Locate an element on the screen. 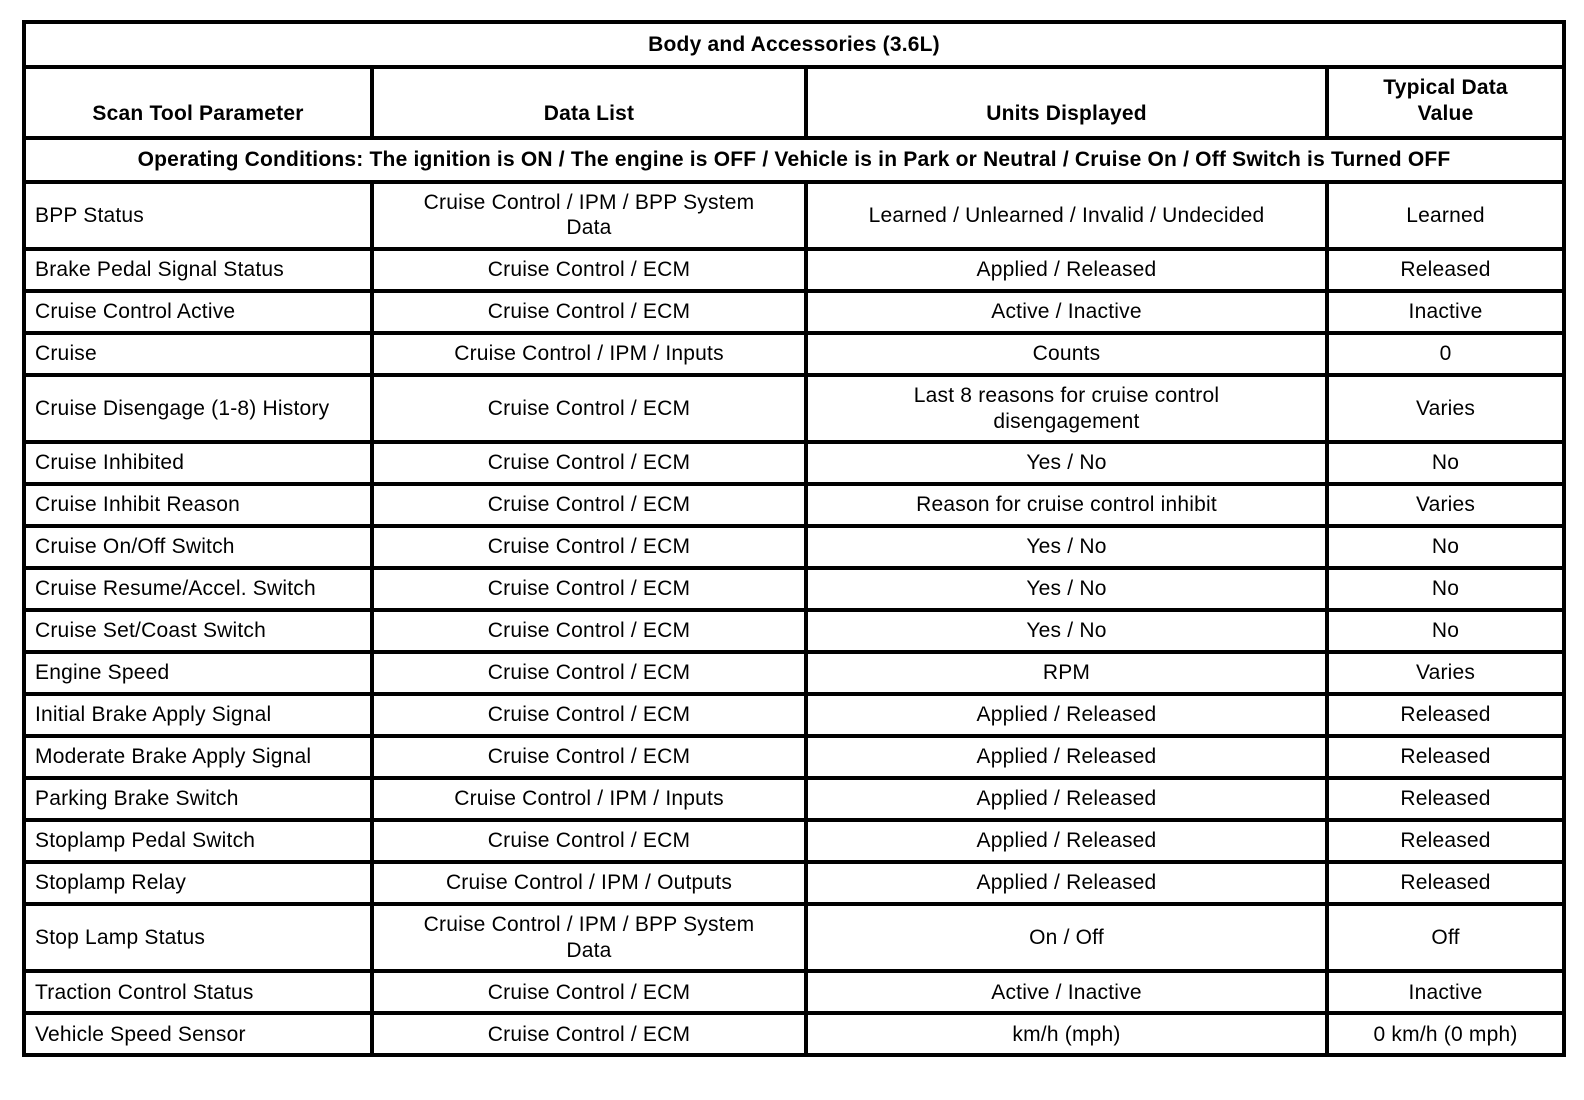 This screenshot has height=1100, width=1584. cell-typical-data-value: 0 km/h (0 mph) is located at coordinates (1445, 1034).